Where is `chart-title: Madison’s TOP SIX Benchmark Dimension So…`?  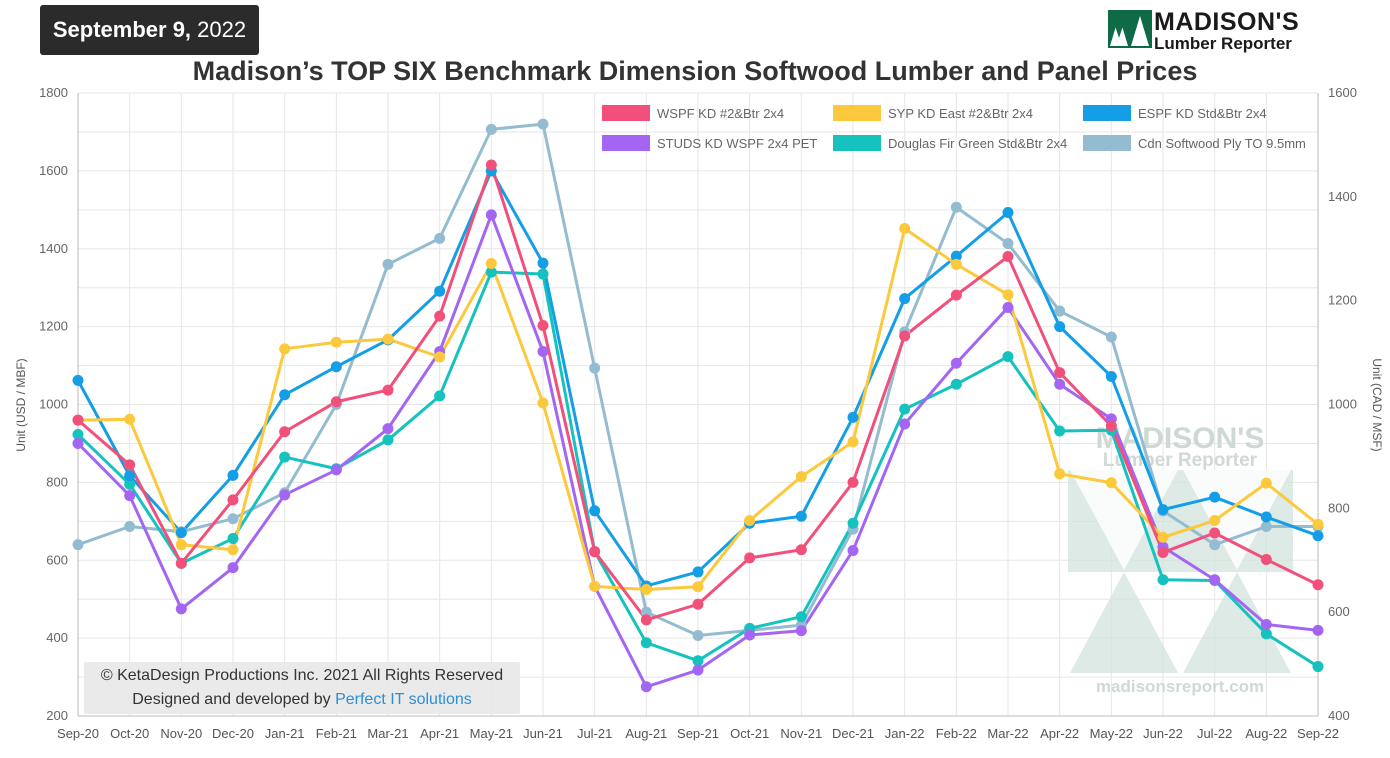
chart-title: Madison’s TOP SIX Benchmark Dimension So… is located at coordinates (695, 71).